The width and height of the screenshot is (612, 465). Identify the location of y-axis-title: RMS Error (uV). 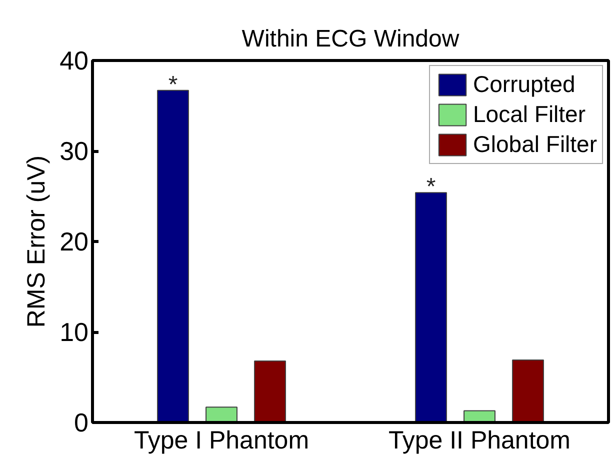
(36, 241).